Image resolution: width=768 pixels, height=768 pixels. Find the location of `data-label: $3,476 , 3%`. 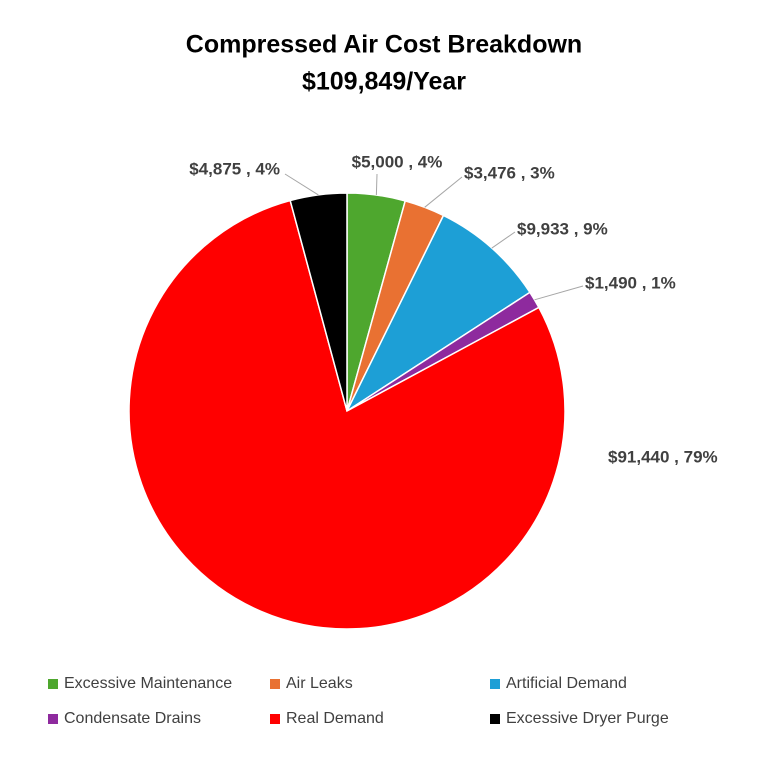

data-label: $3,476 , 3% is located at coordinates (509, 172).